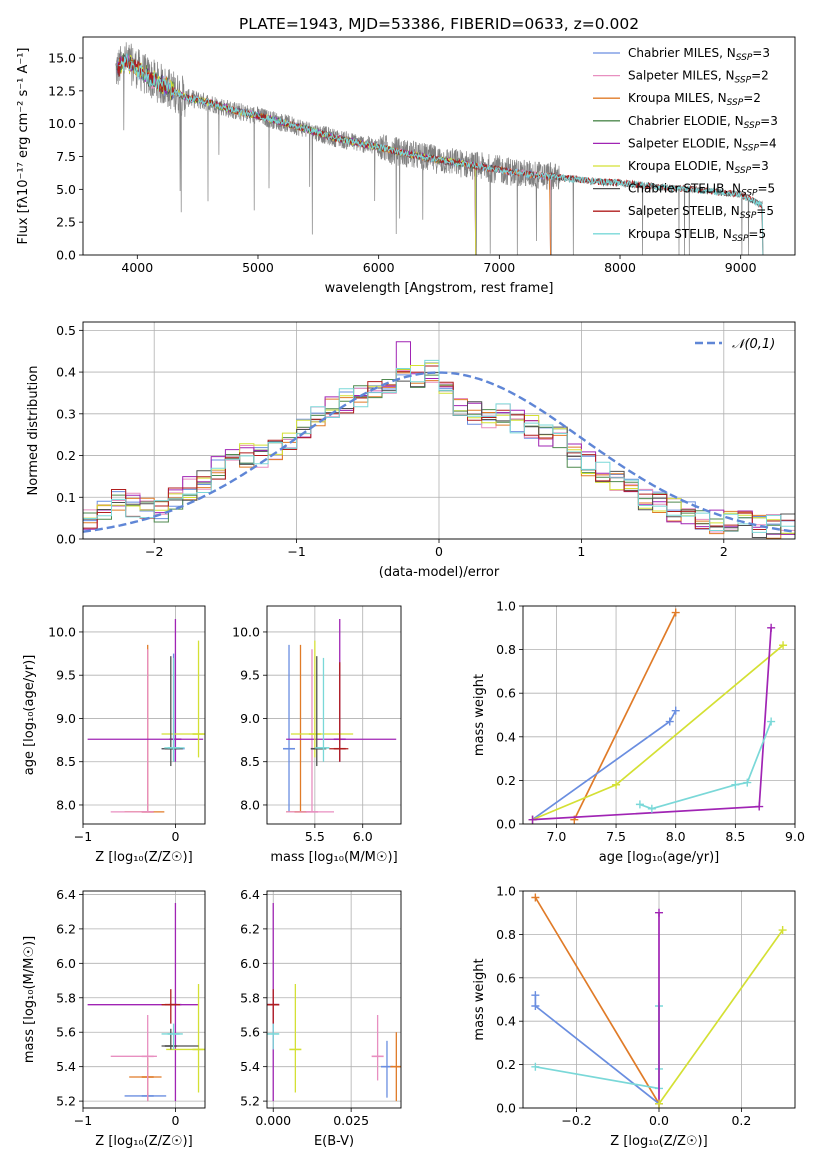 The image size is (819, 1170). I want to click on x-tick-label: 2, so click(724, 551).